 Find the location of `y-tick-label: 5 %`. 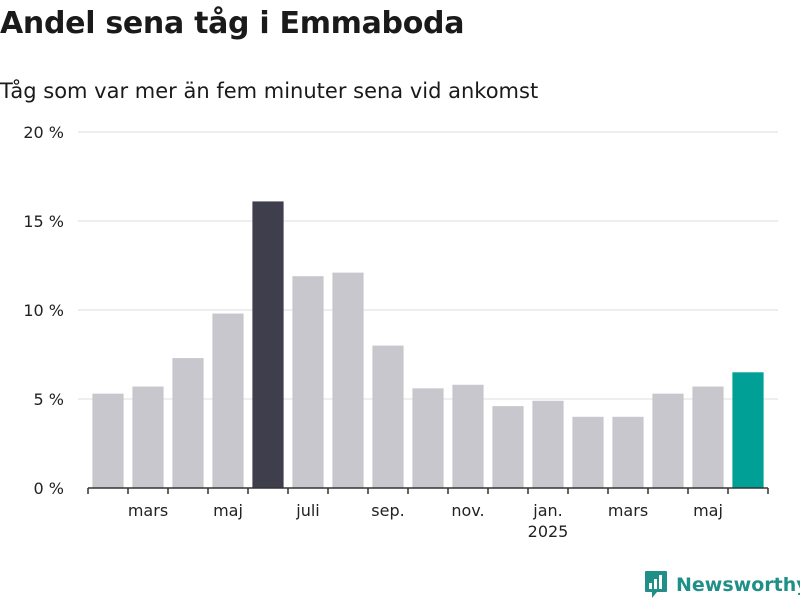

y-tick-label: 5 % is located at coordinates (49, 399).